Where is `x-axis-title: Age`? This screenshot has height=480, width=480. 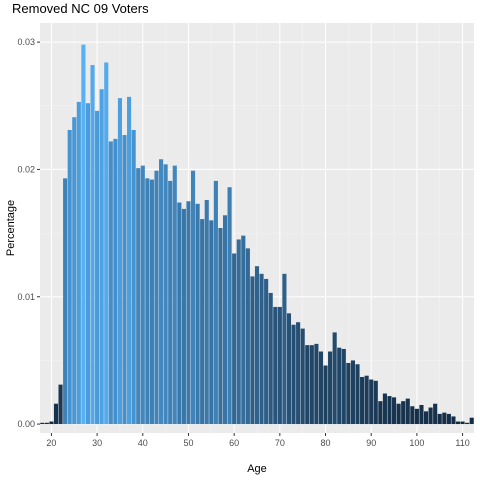 x-axis-title: Age is located at coordinates (257, 469).